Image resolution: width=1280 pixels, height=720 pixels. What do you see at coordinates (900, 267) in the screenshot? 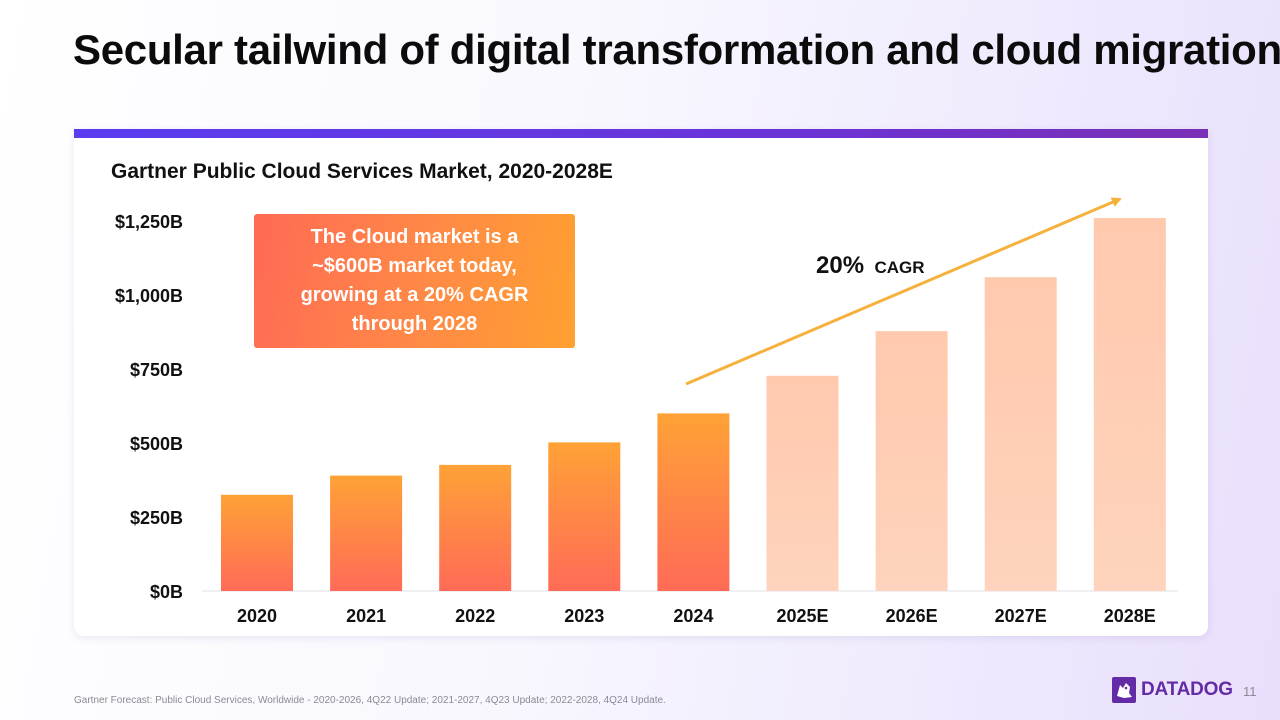
I see `cagr-label: CAGR` at bounding box center [900, 267].